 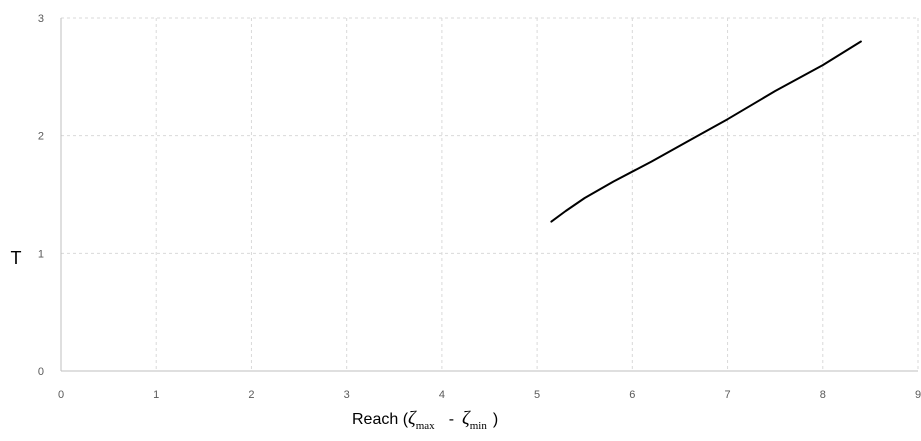 What do you see at coordinates (41, 254) in the screenshot?
I see `y-tick-label: 1` at bounding box center [41, 254].